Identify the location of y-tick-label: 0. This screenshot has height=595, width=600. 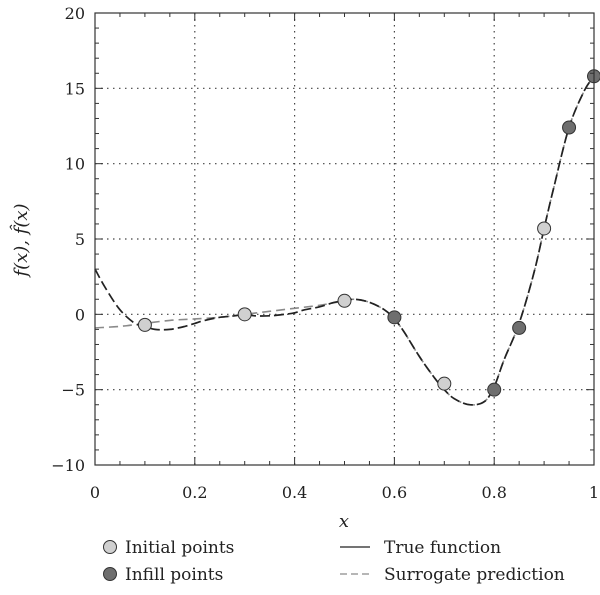
(80, 314).